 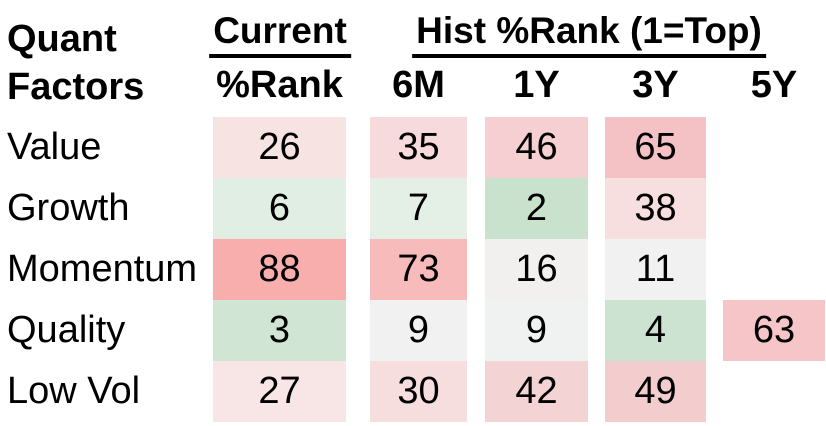 I want to click on heatmap-cell: 6, so click(x=279, y=208).